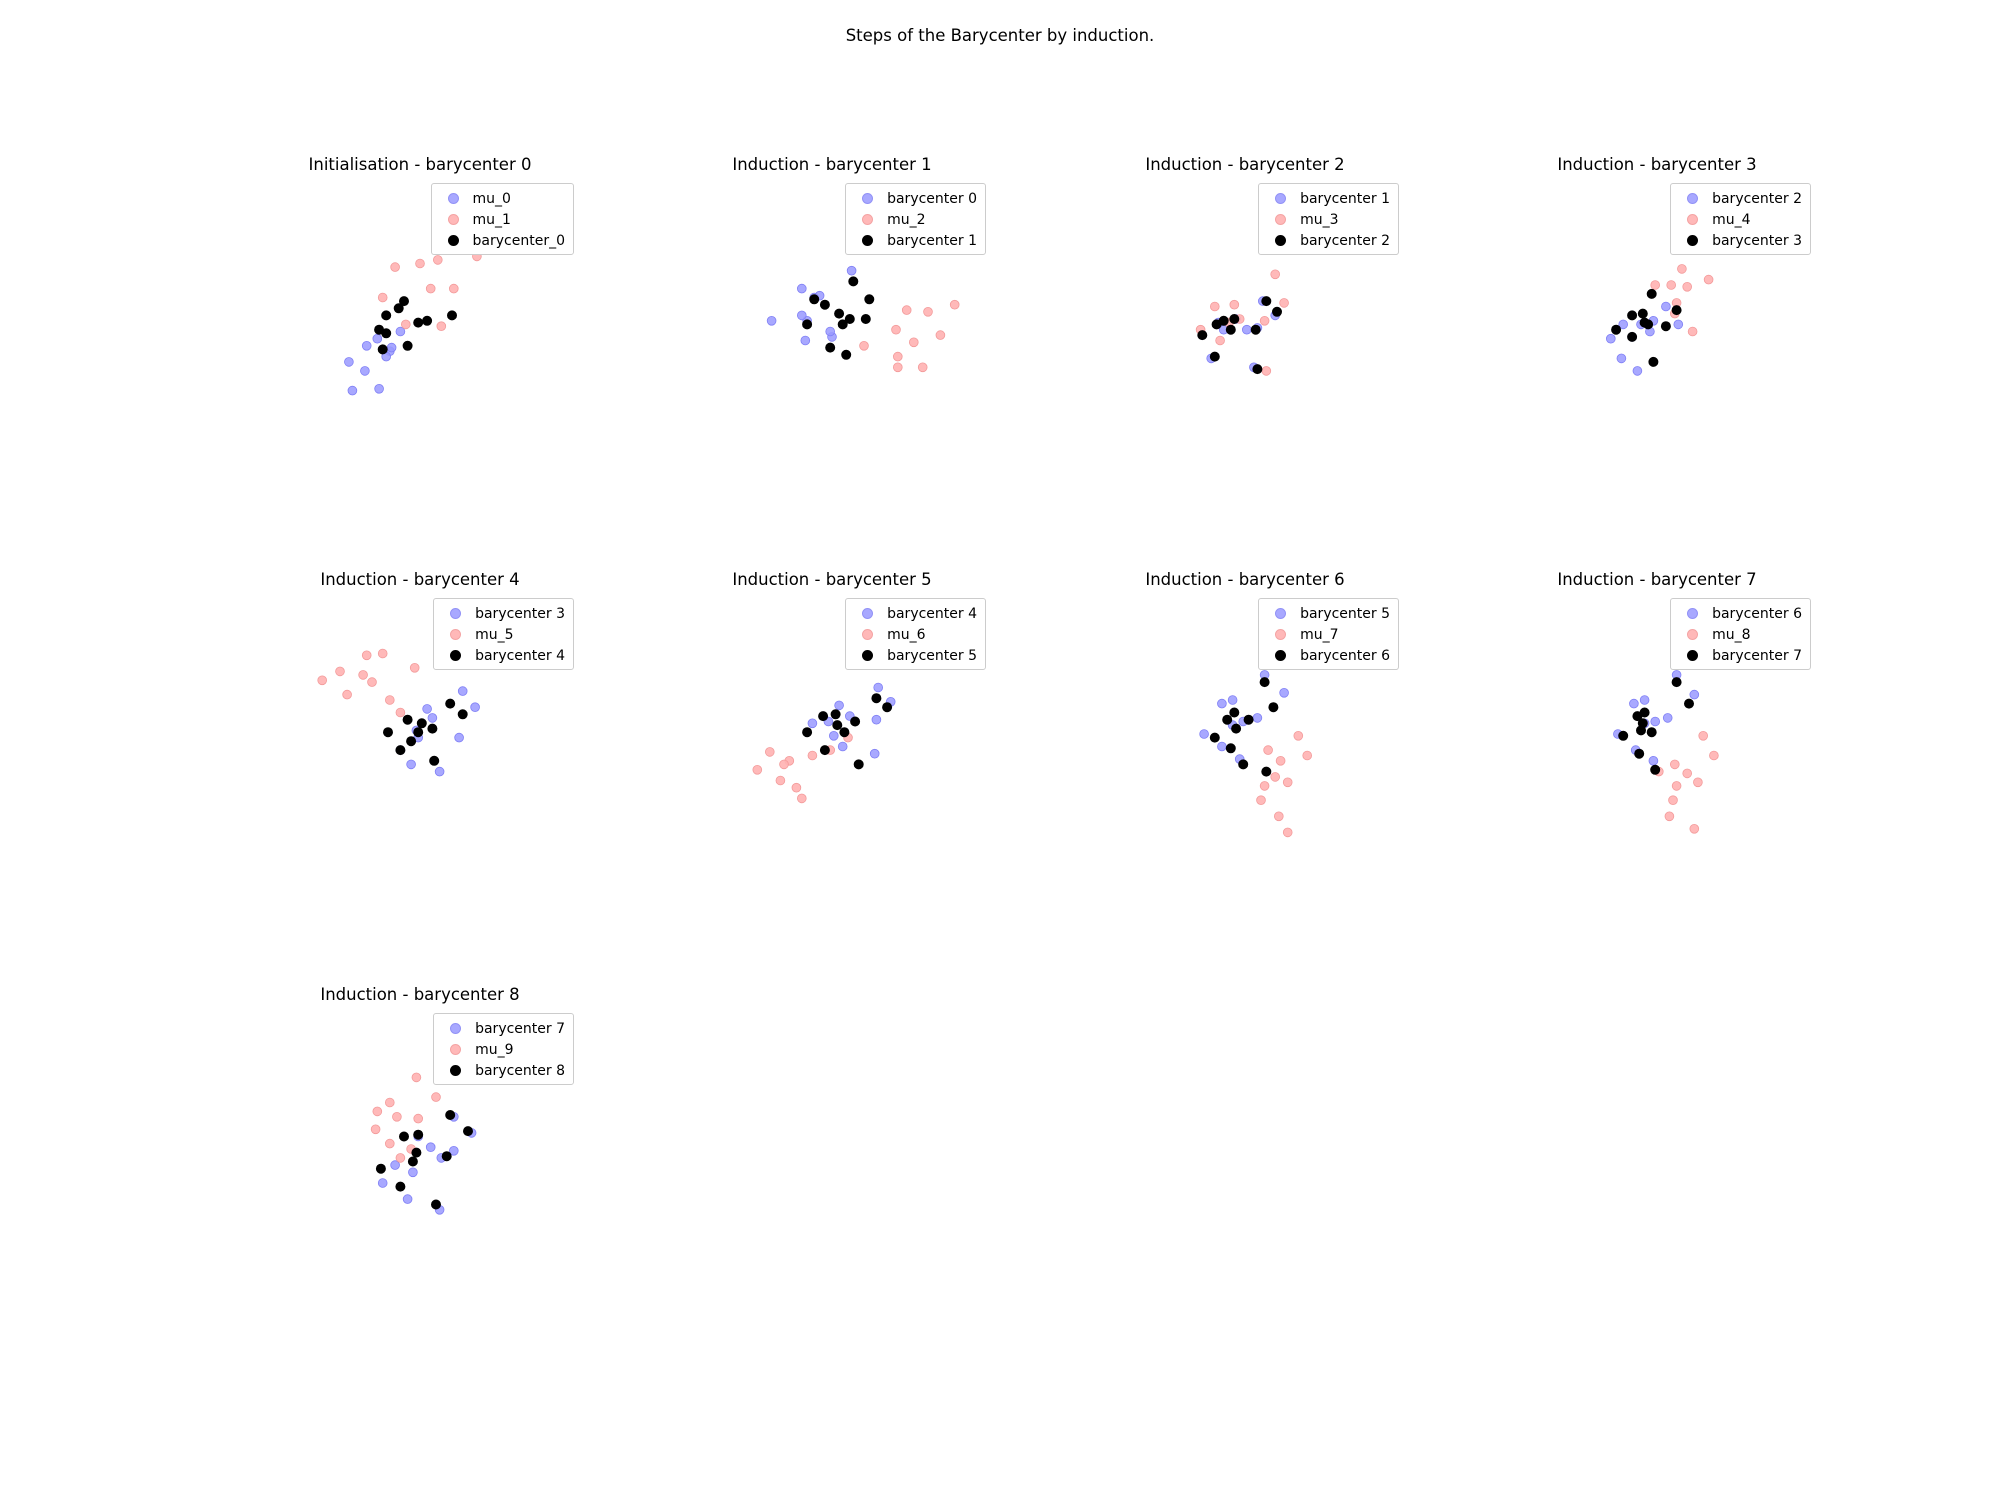 This screenshot has height=1500, width=2000. What do you see at coordinates (1657, 164) in the screenshot?
I see `subplot-title: Induction - barycenter 3` at bounding box center [1657, 164].